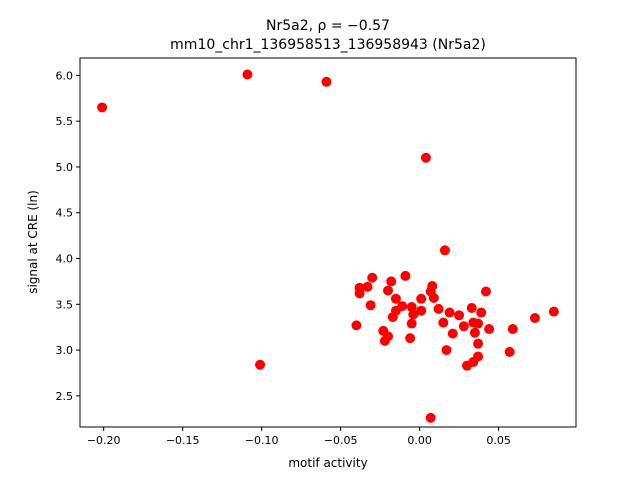  What do you see at coordinates (33, 242) in the screenshot?
I see `y-axis-label: signal at CRE (ln)` at bounding box center [33, 242].